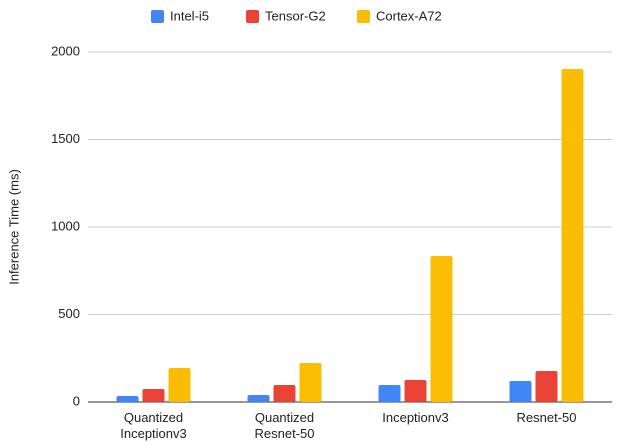 The width and height of the screenshot is (621, 446). What do you see at coordinates (415, 417) in the screenshot?
I see `x-tick-label: Inceptionv3` at bounding box center [415, 417].